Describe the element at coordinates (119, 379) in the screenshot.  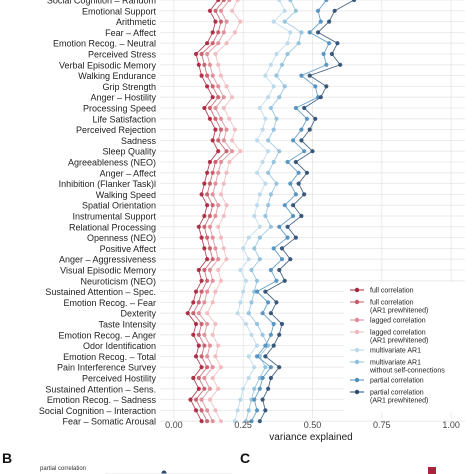
I see `y-tick-label: Perceived Hostility` at that location.